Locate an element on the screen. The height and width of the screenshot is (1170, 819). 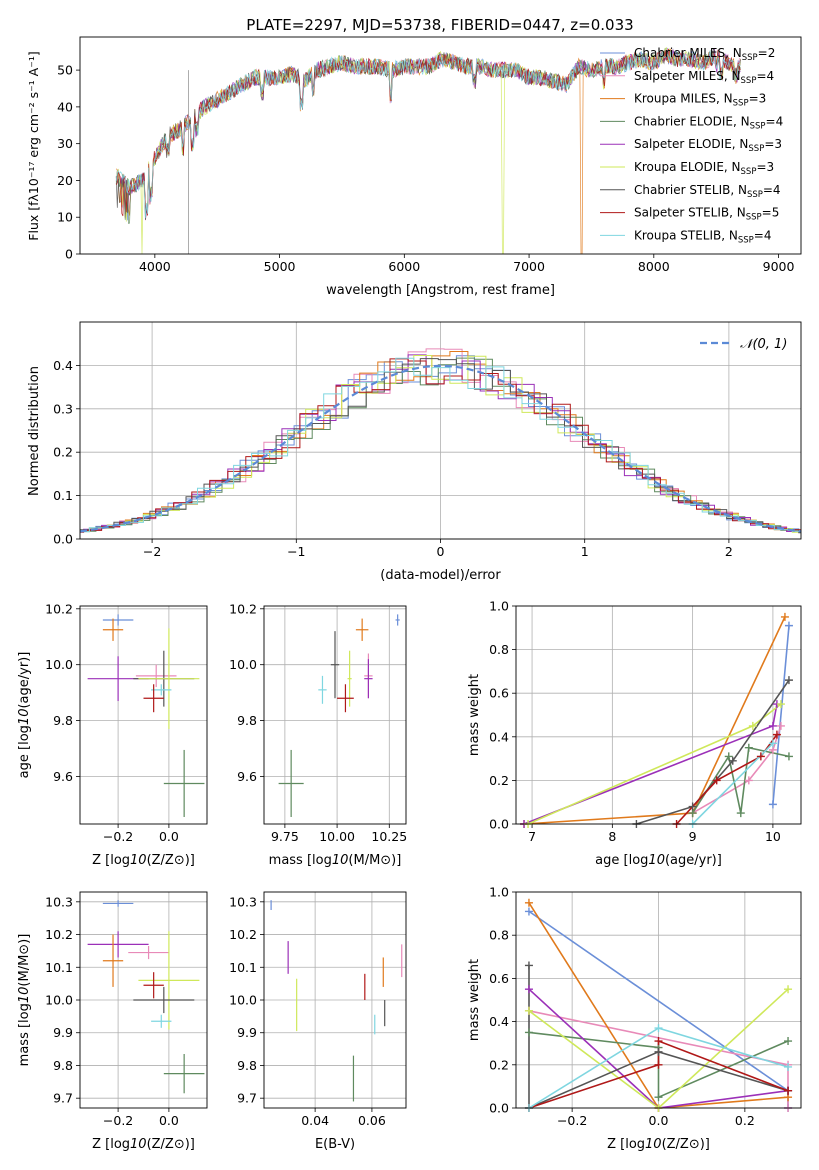
y-tick-label: 0.8 is located at coordinates (499, 649).